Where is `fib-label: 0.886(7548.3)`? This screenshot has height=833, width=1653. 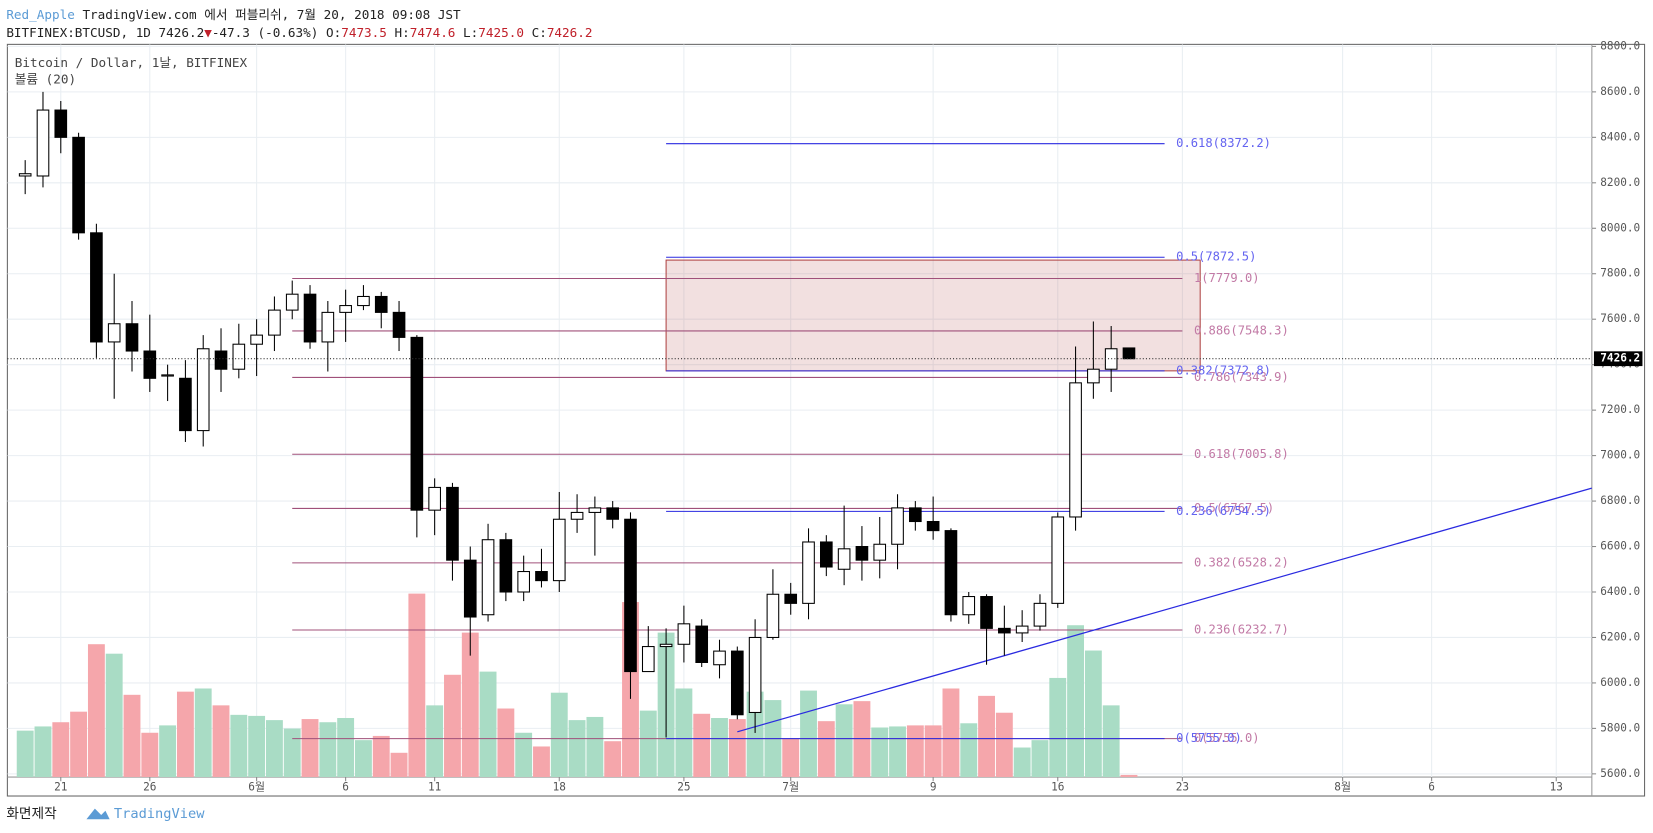
fib-label: 0.886(7548.3) is located at coordinates (1241, 330).